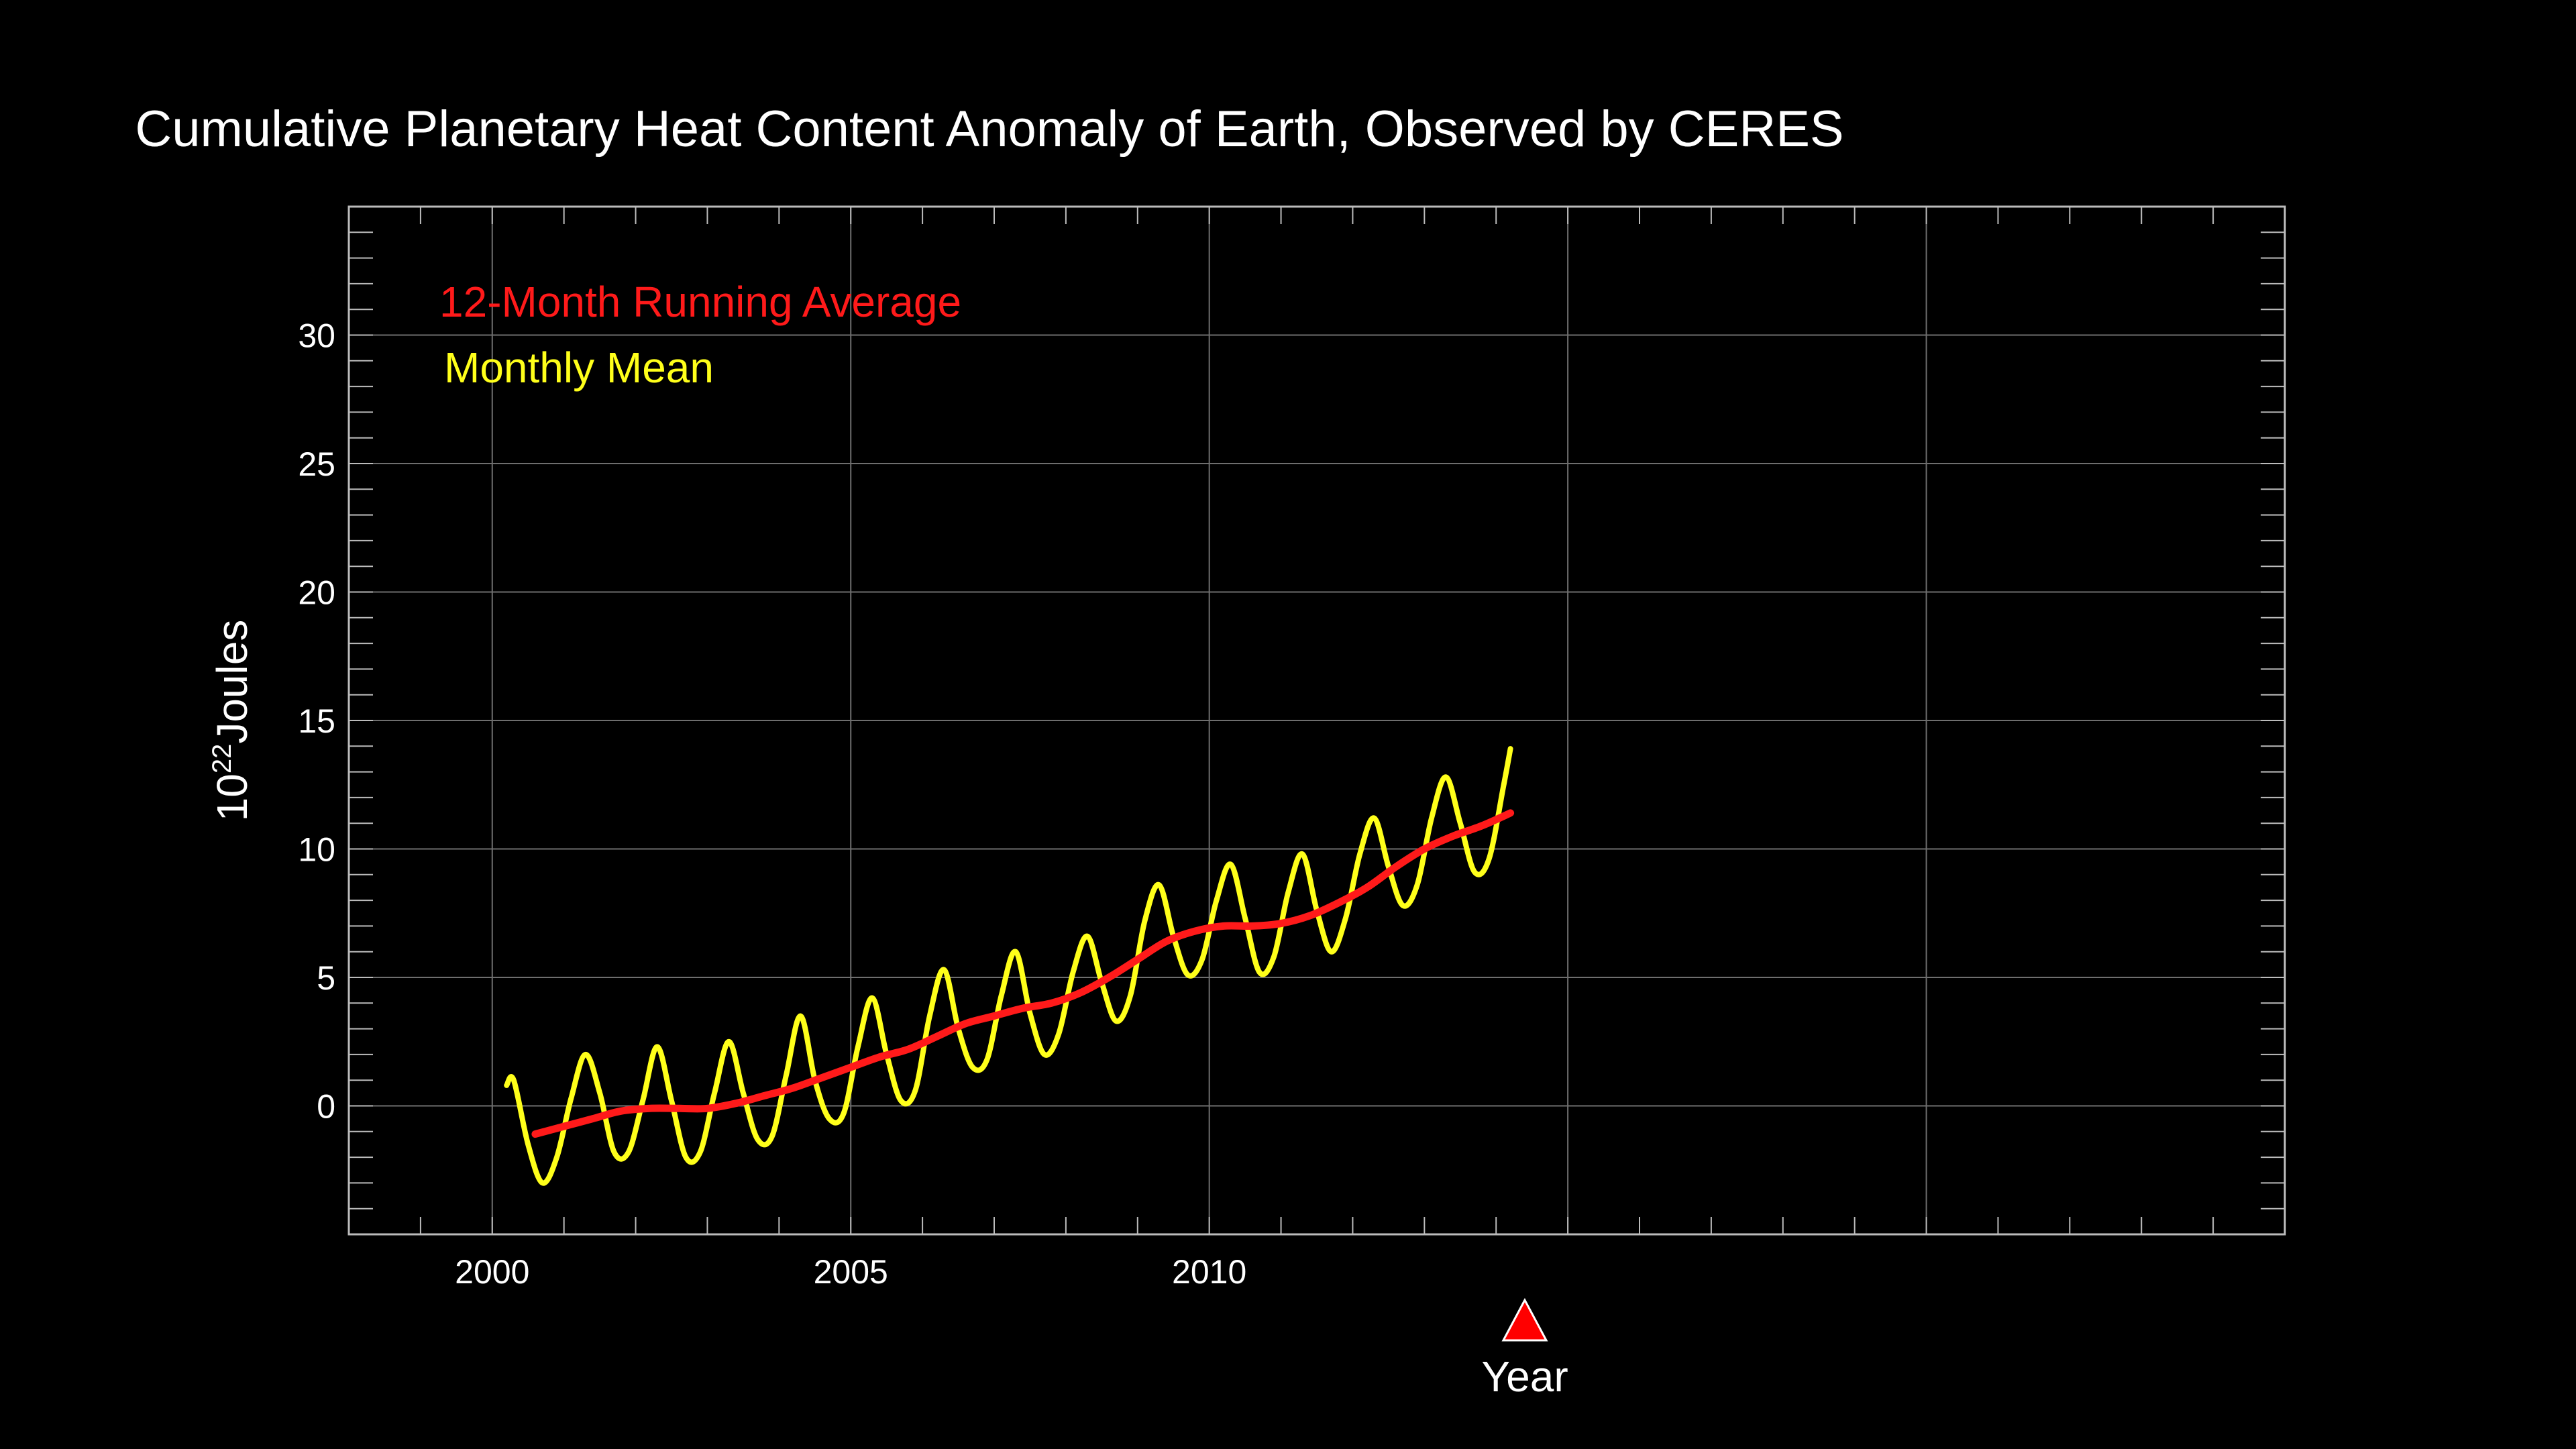  Describe the element at coordinates (1524, 1376) in the screenshot. I see `x-axis-label: Year` at that location.